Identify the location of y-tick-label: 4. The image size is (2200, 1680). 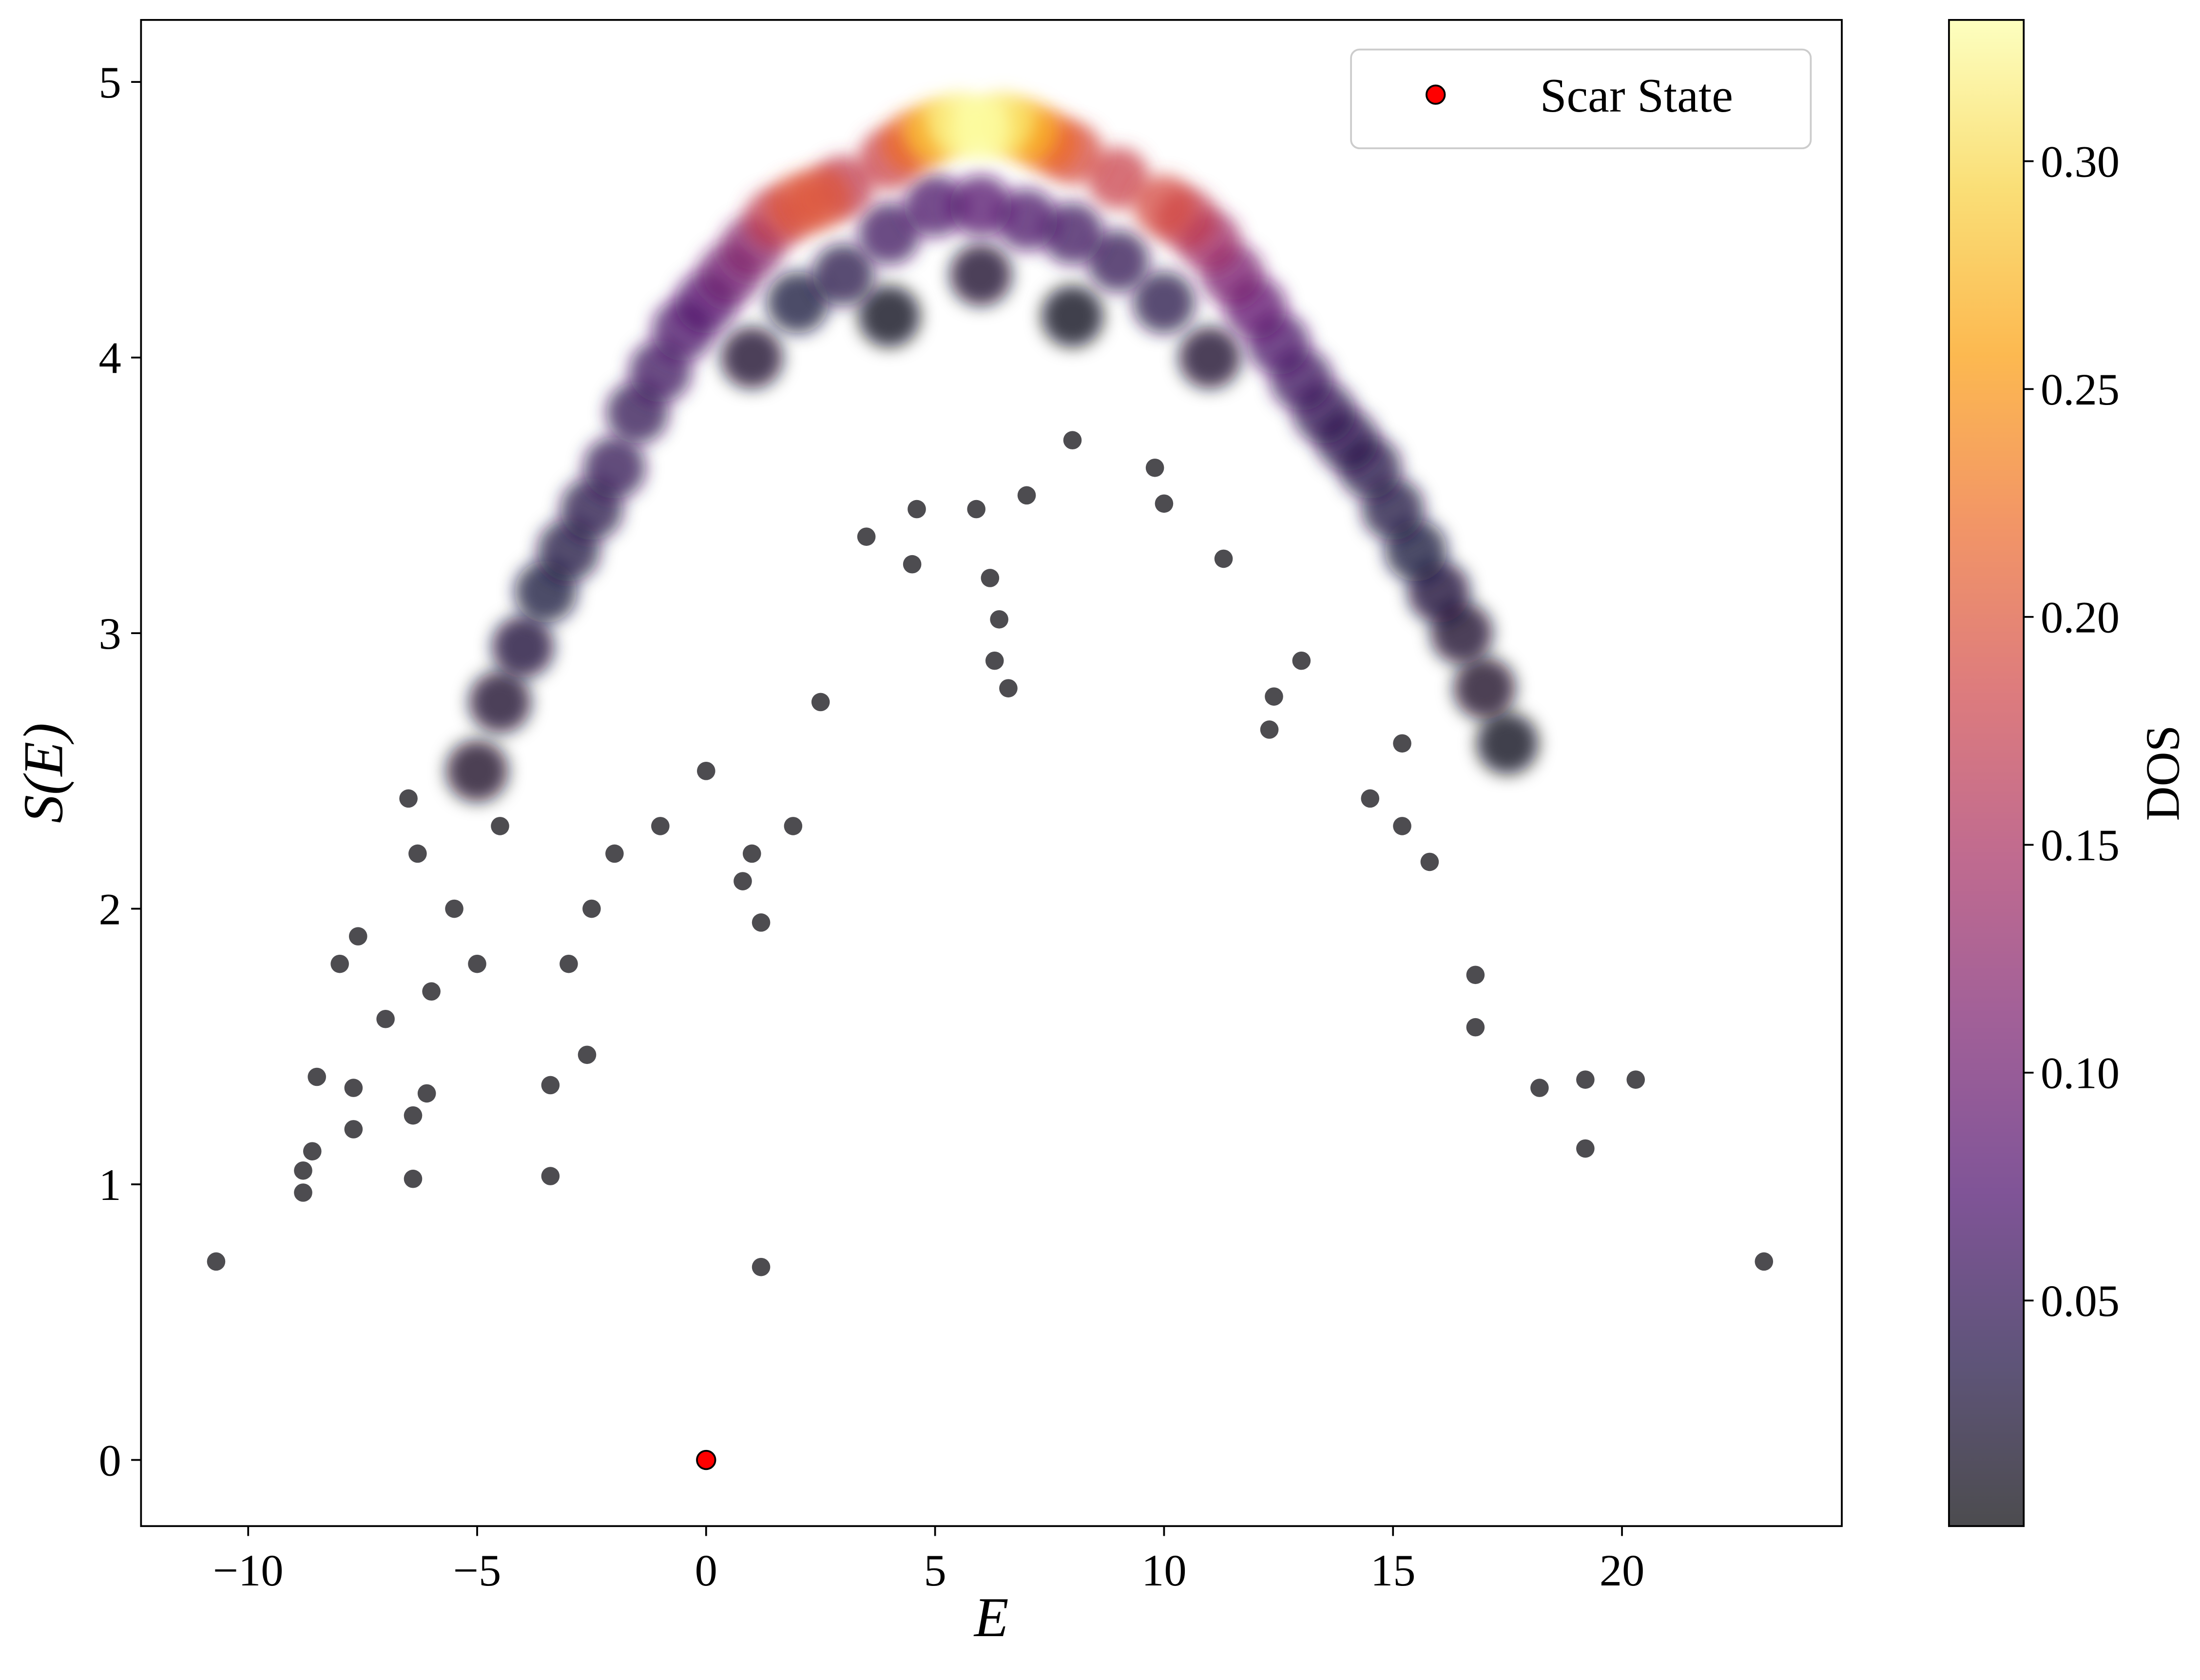
(110, 358).